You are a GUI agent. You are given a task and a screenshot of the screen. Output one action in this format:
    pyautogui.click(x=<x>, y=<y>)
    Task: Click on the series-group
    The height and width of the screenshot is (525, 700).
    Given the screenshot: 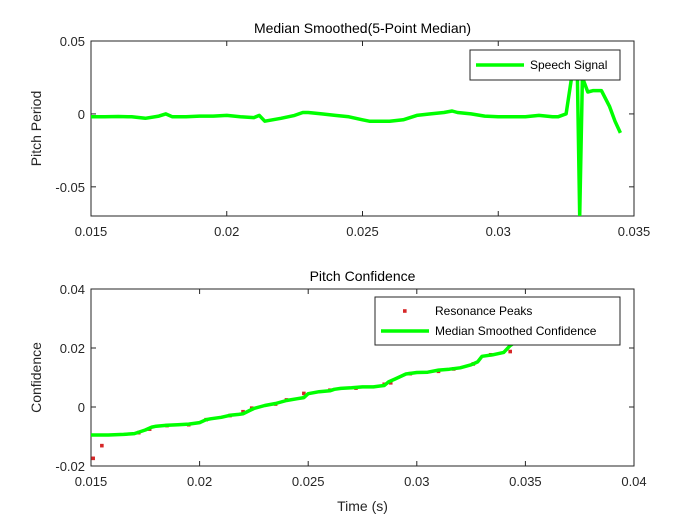 What is the action you would take?
    pyautogui.click(x=306, y=400)
    